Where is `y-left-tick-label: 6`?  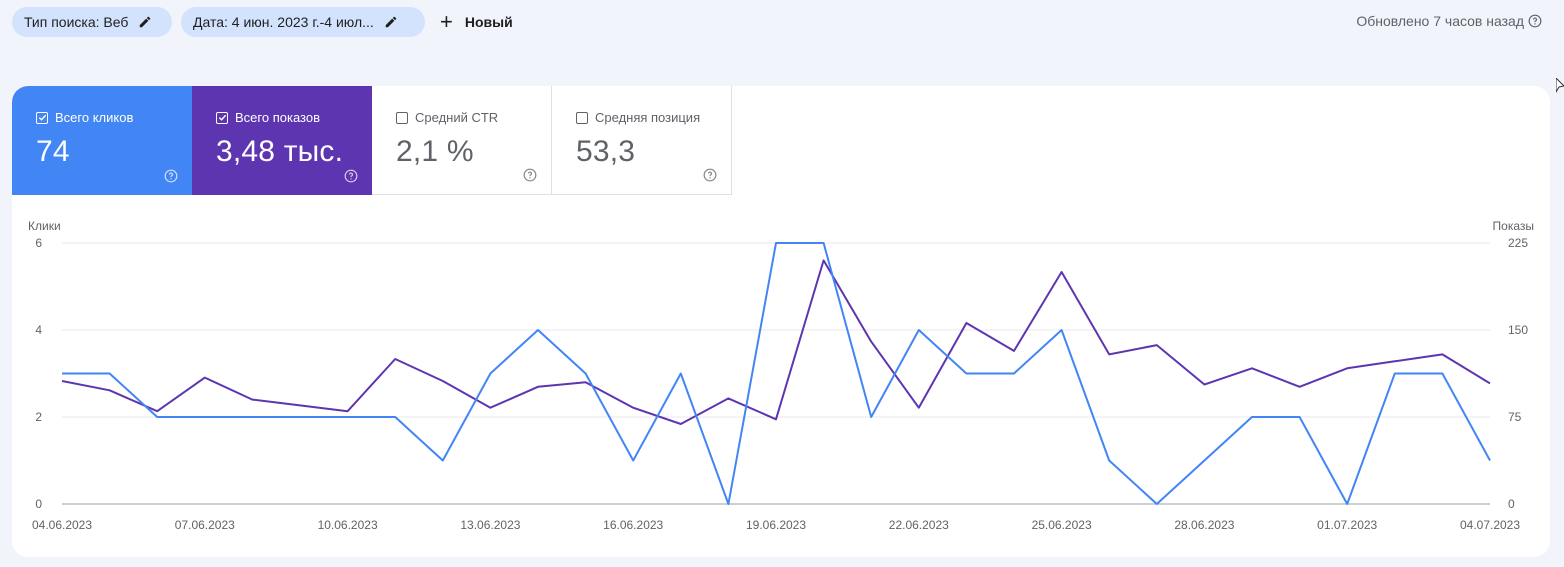 y-left-tick-label: 6 is located at coordinates (38, 243).